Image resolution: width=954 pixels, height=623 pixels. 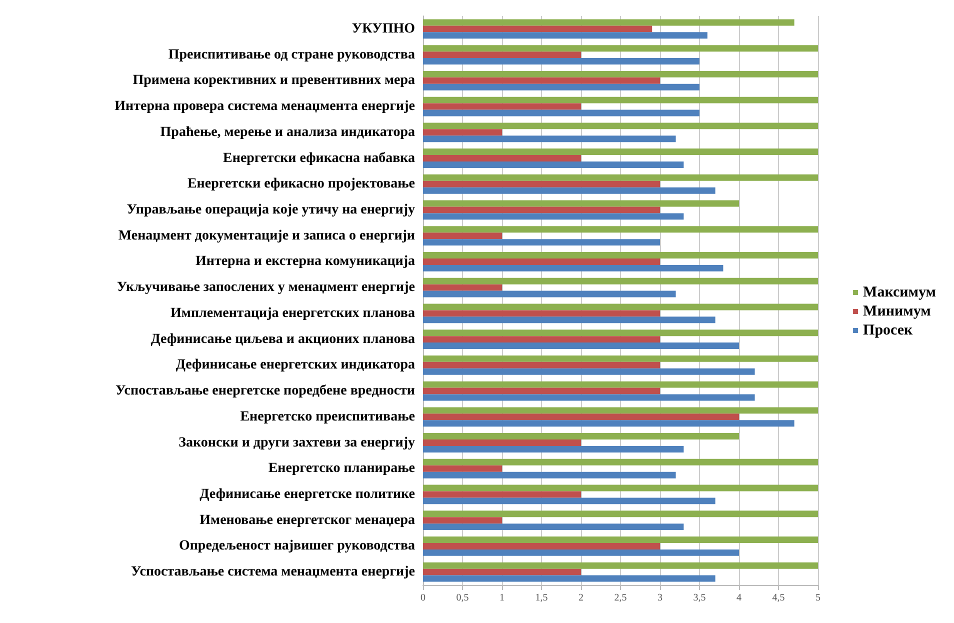 I want to click on x-tick-label: 3, so click(x=660, y=598).